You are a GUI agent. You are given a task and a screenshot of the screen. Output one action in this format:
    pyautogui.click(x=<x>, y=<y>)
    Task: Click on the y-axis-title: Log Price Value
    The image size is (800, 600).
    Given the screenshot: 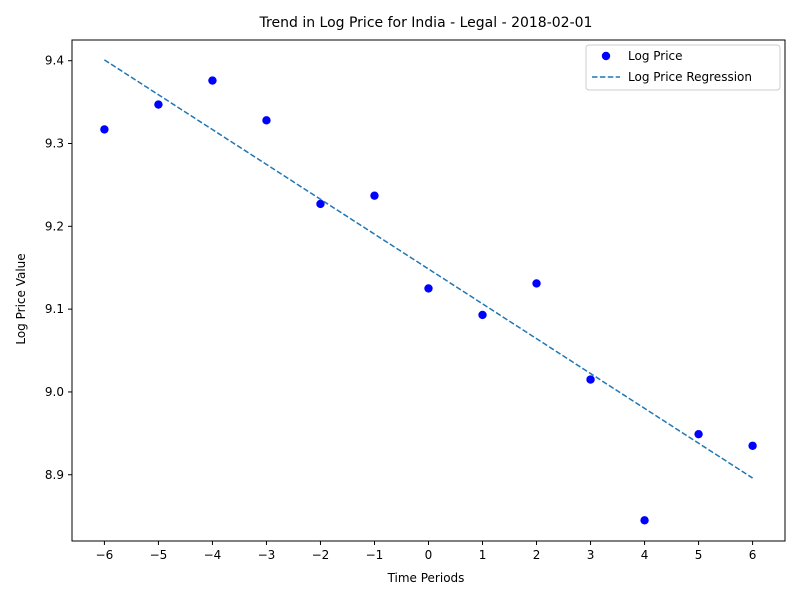 What is the action you would take?
    pyautogui.click(x=21, y=298)
    